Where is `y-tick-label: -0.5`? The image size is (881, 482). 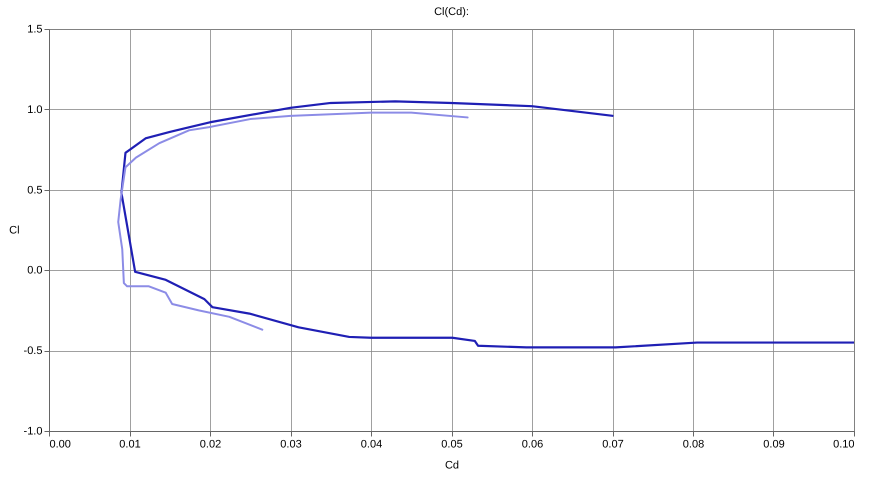 y-tick-label: -0.5 is located at coordinates (33, 351).